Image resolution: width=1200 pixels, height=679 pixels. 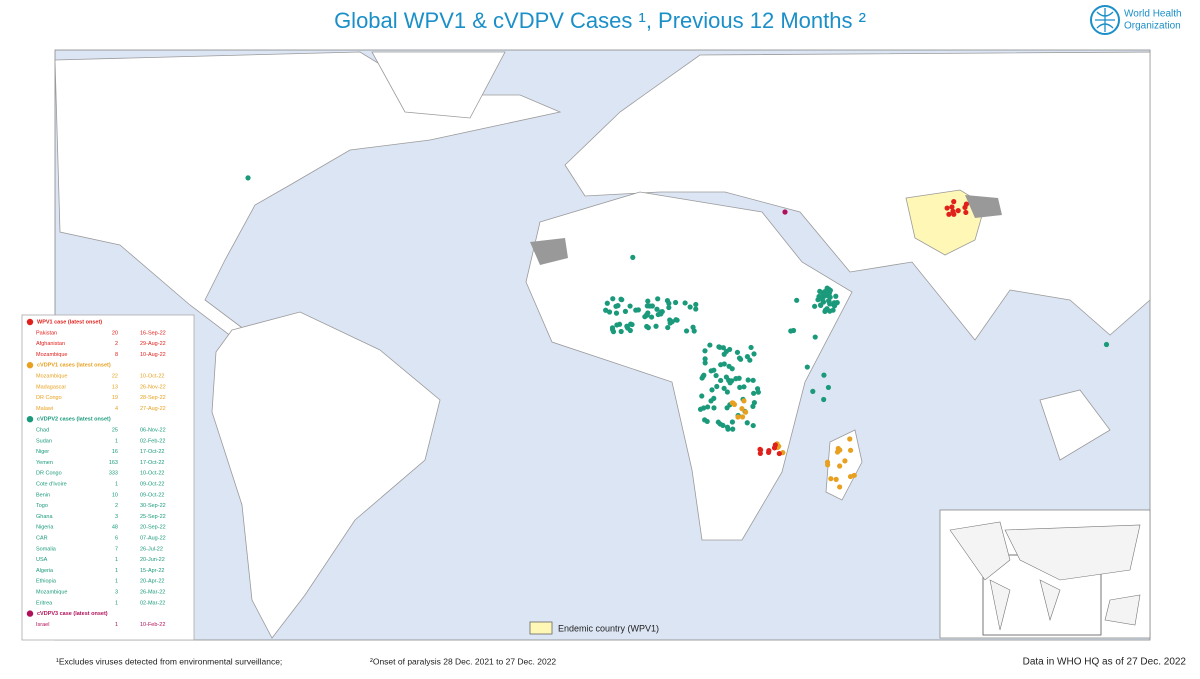 I want to click on count: 3, so click(x=116, y=592).